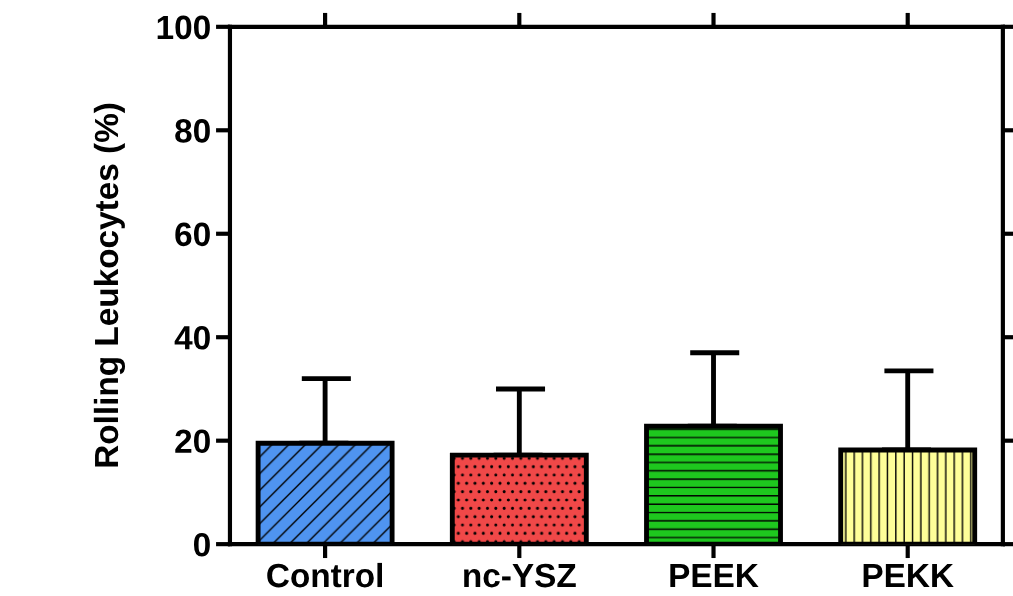 The width and height of the screenshot is (1013, 596). I want to click on y-tick-label: 100, so click(183, 27).